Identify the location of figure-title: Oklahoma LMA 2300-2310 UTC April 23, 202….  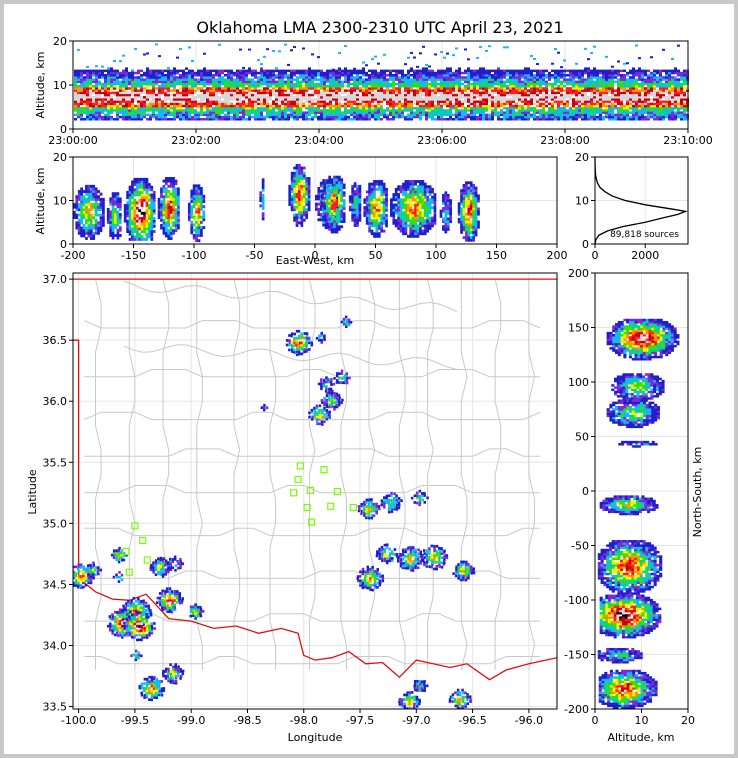
(379, 27).